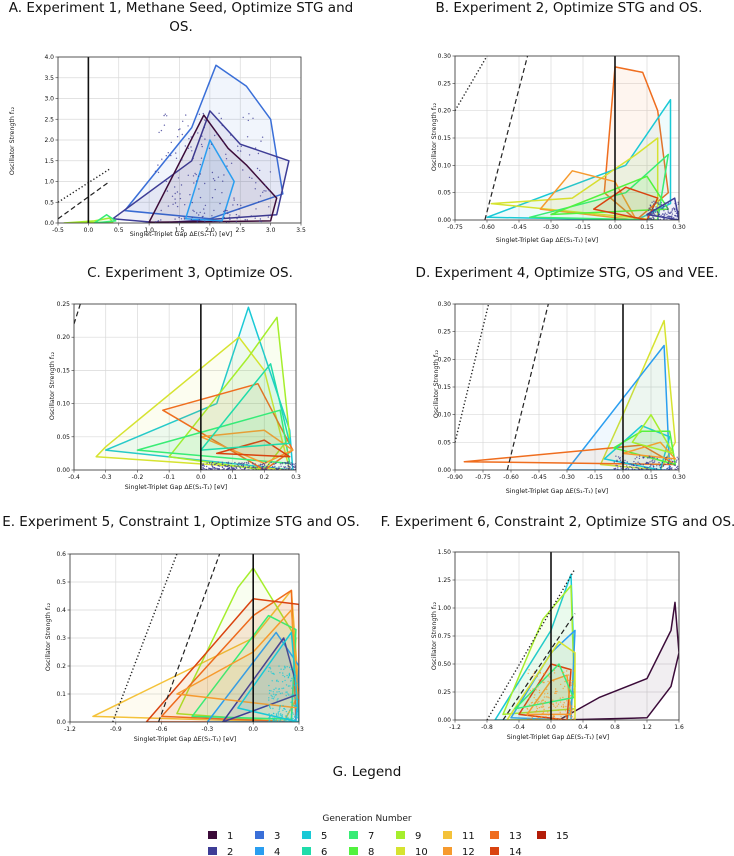  I want to click on panel-e-y-tick-label: 0.6, so click(61, 554).